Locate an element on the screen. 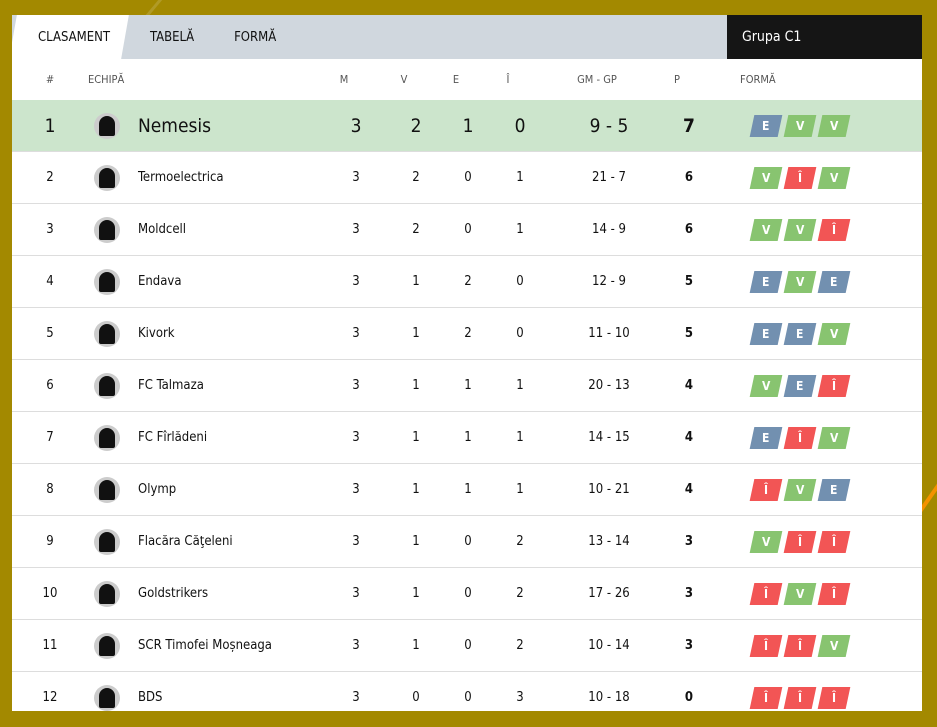 The image size is (937, 727). tab-tabela: TABELĂ is located at coordinates (172, 37).